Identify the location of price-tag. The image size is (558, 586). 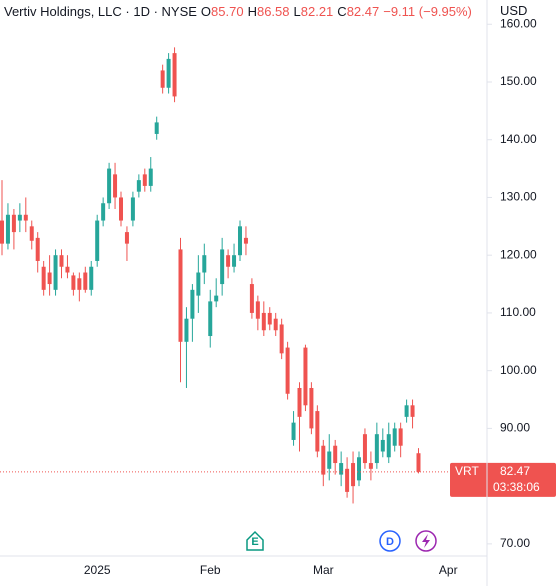
(503, 479).